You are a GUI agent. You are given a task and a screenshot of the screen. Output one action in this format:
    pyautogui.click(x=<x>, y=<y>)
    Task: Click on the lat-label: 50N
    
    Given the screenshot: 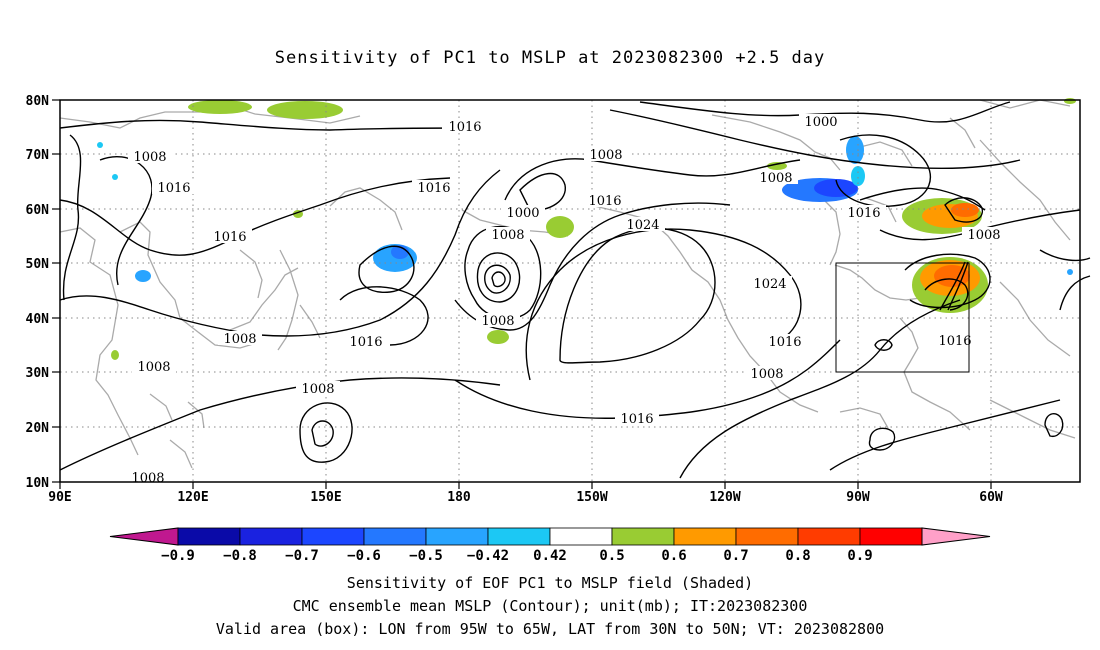 What is the action you would take?
    pyautogui.click(x=38, y=264)
    